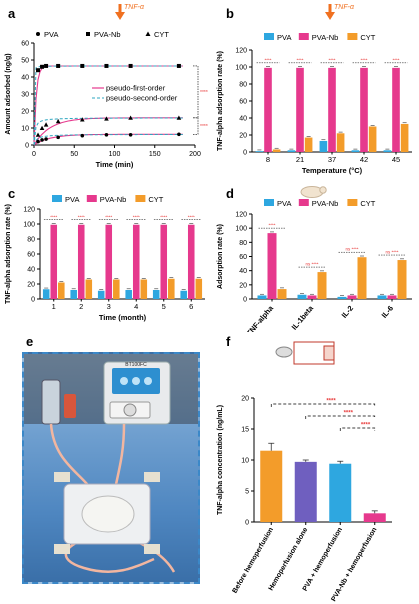 The height and width of the screenshot is (604, 419). I want to click on fit-curve-second-order, so click(108, 105).